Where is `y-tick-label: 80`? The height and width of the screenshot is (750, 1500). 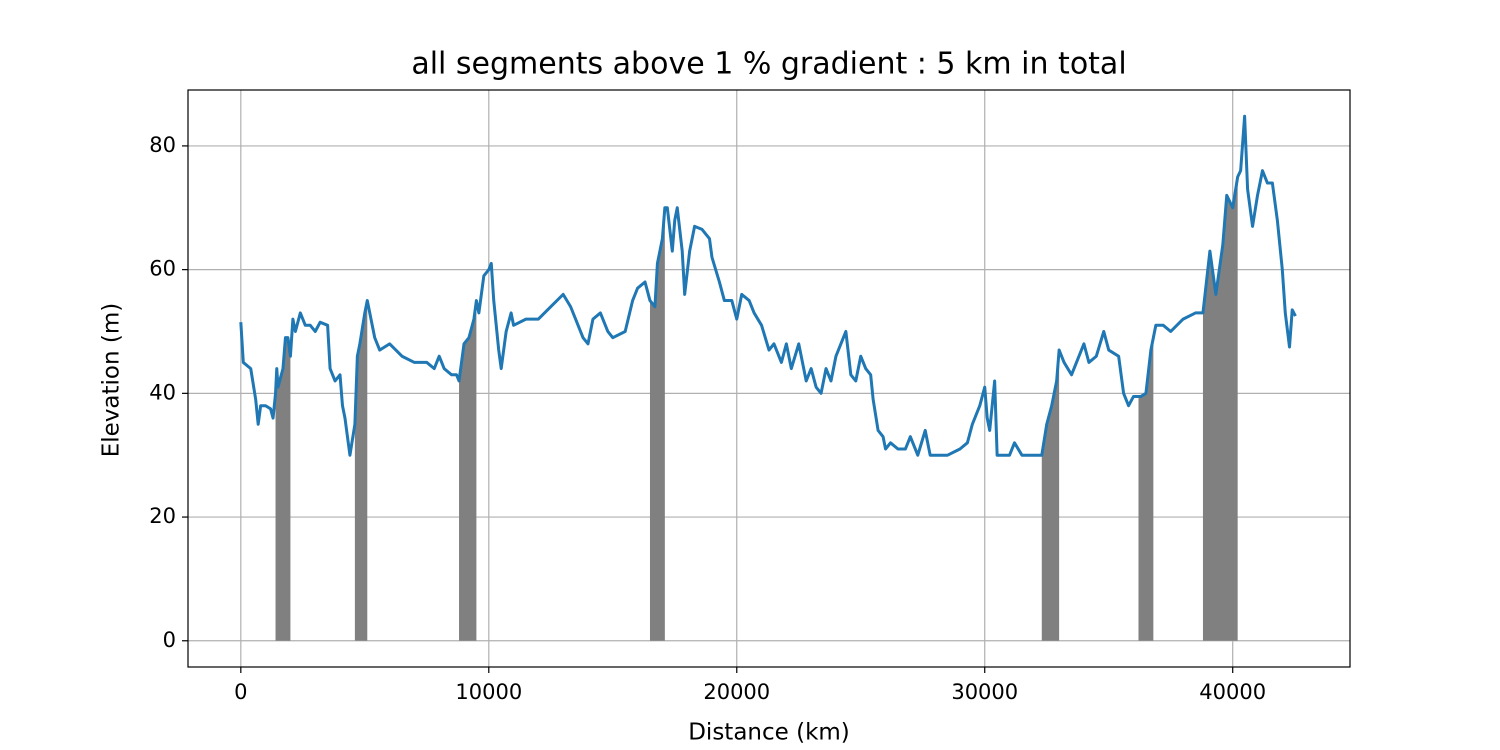
y-tick-label: 80 is located at coordinates (162, 145).